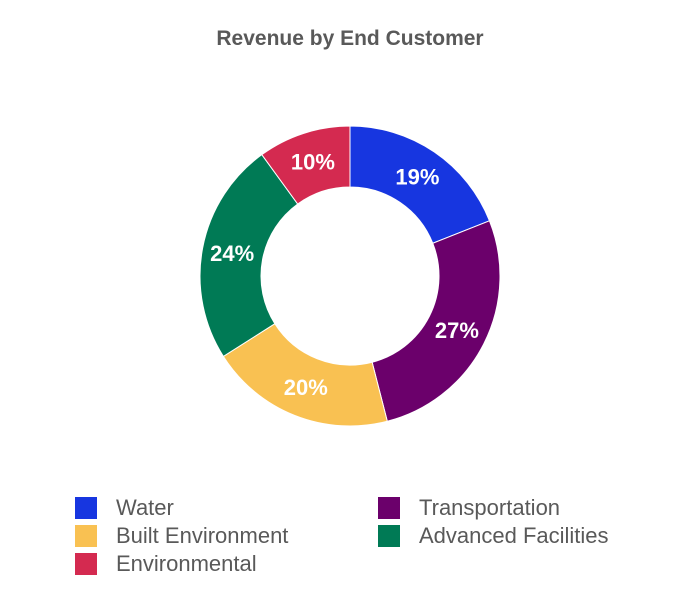  What do you see at coordinates (306, 387) in the screenshot?
I see `slice-label-built-environment: 20%` at bounding box center [306, 387].